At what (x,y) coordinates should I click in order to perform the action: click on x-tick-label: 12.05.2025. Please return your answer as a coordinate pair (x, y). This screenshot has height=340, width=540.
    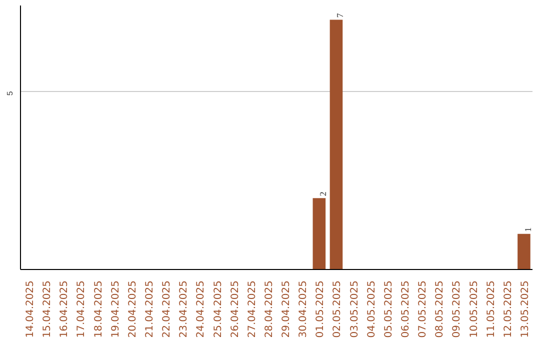
    Looking at the image, I should click on (508, 309).